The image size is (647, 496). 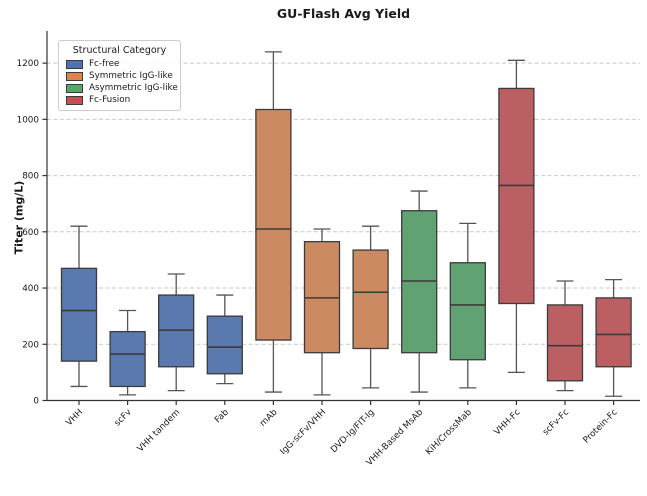 I want to click on box-VHH-Fc, so click(x=516, y=196).